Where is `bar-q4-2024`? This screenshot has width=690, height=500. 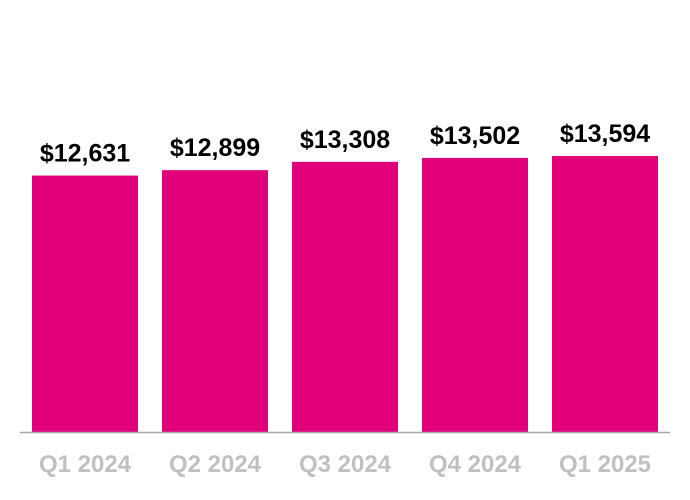
bar-q4-2024 is located at coordinates (475, 294).